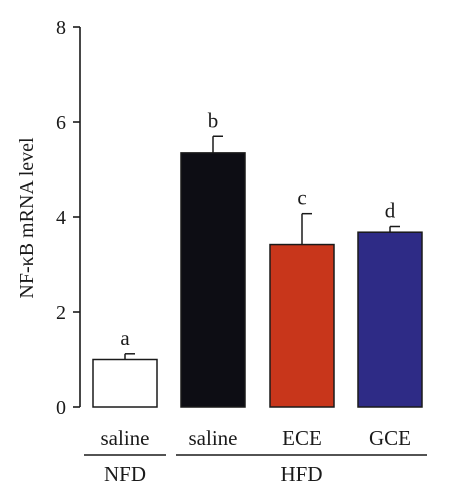  I want to click on significance-label: a, so click(125, 338).